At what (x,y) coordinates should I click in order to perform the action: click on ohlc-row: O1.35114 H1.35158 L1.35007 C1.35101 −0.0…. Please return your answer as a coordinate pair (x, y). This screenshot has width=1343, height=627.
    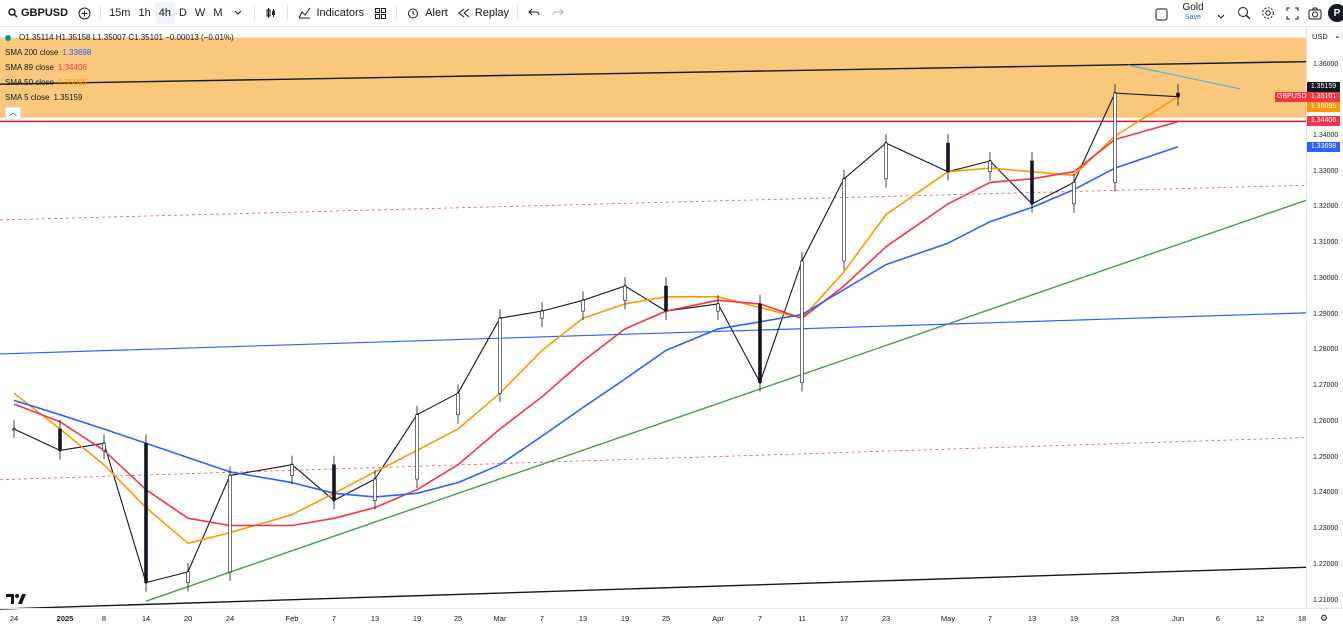
    Looking at the image, I should click on (119, 37).